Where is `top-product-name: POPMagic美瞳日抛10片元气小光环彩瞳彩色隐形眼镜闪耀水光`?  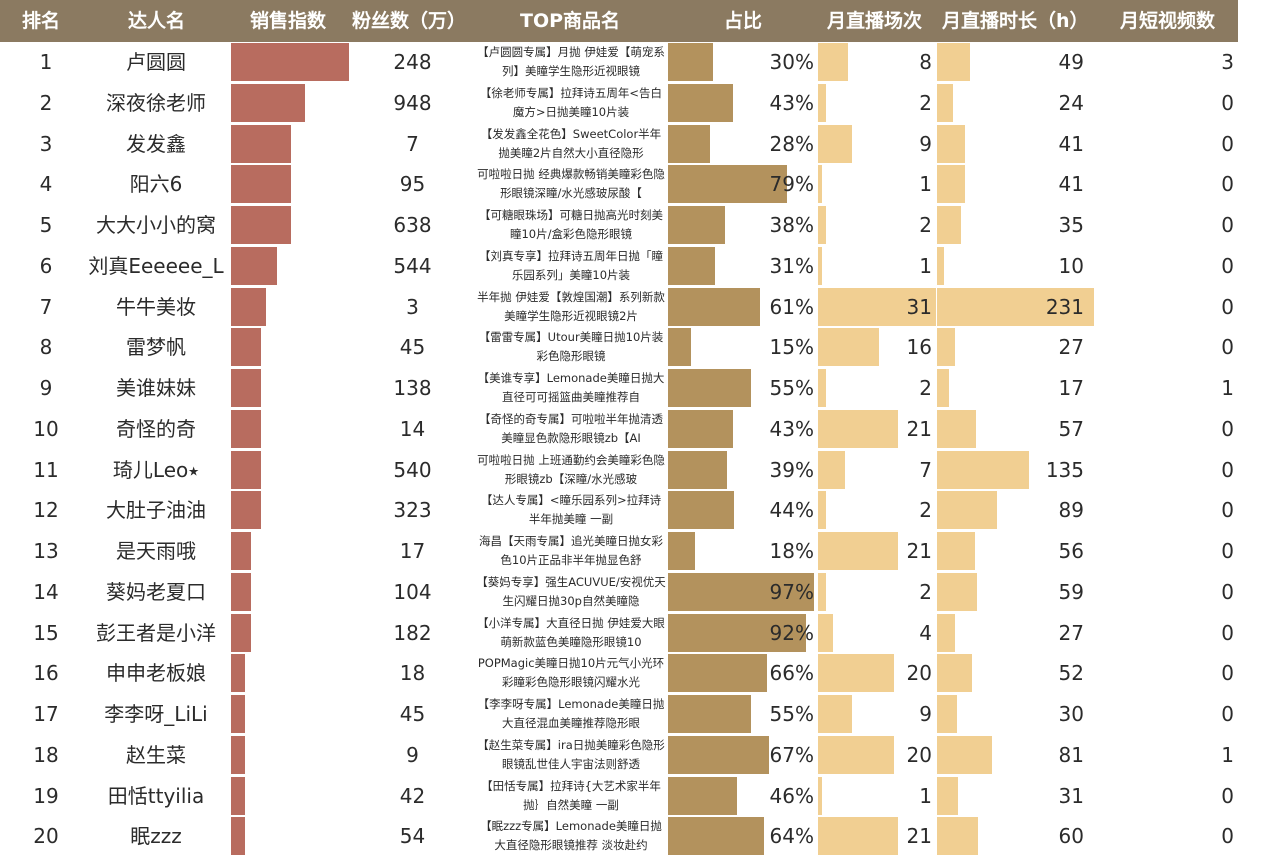
top-product-name: POPMagic美瞳日抛10片元气小光环彩瞳彩色隐形眼镜闪耀水光 is located at coordinates (571, 673).